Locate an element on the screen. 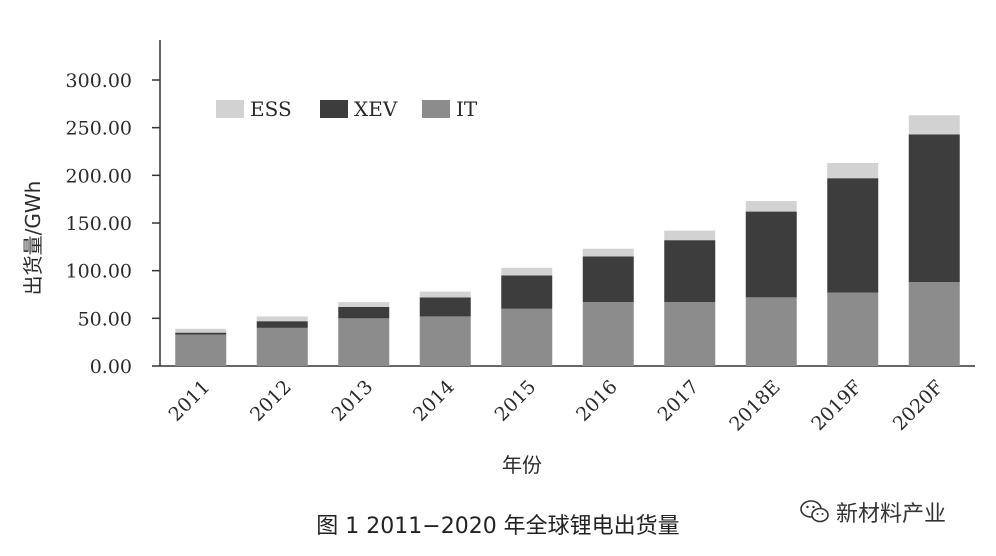  y-tick-label: 100.00 is located at coordinates (99, 272).